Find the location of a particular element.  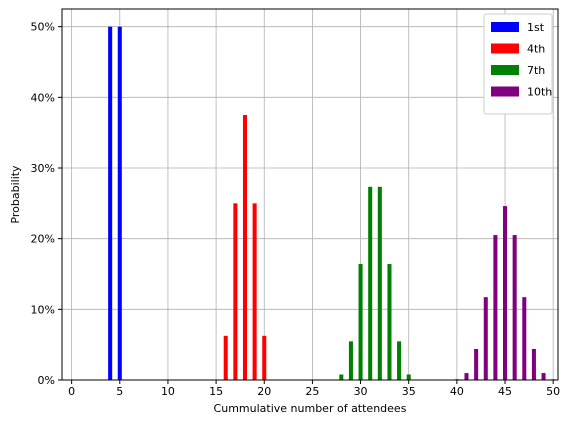

y-tick-label: 30% is located at coordinates (43, 168).